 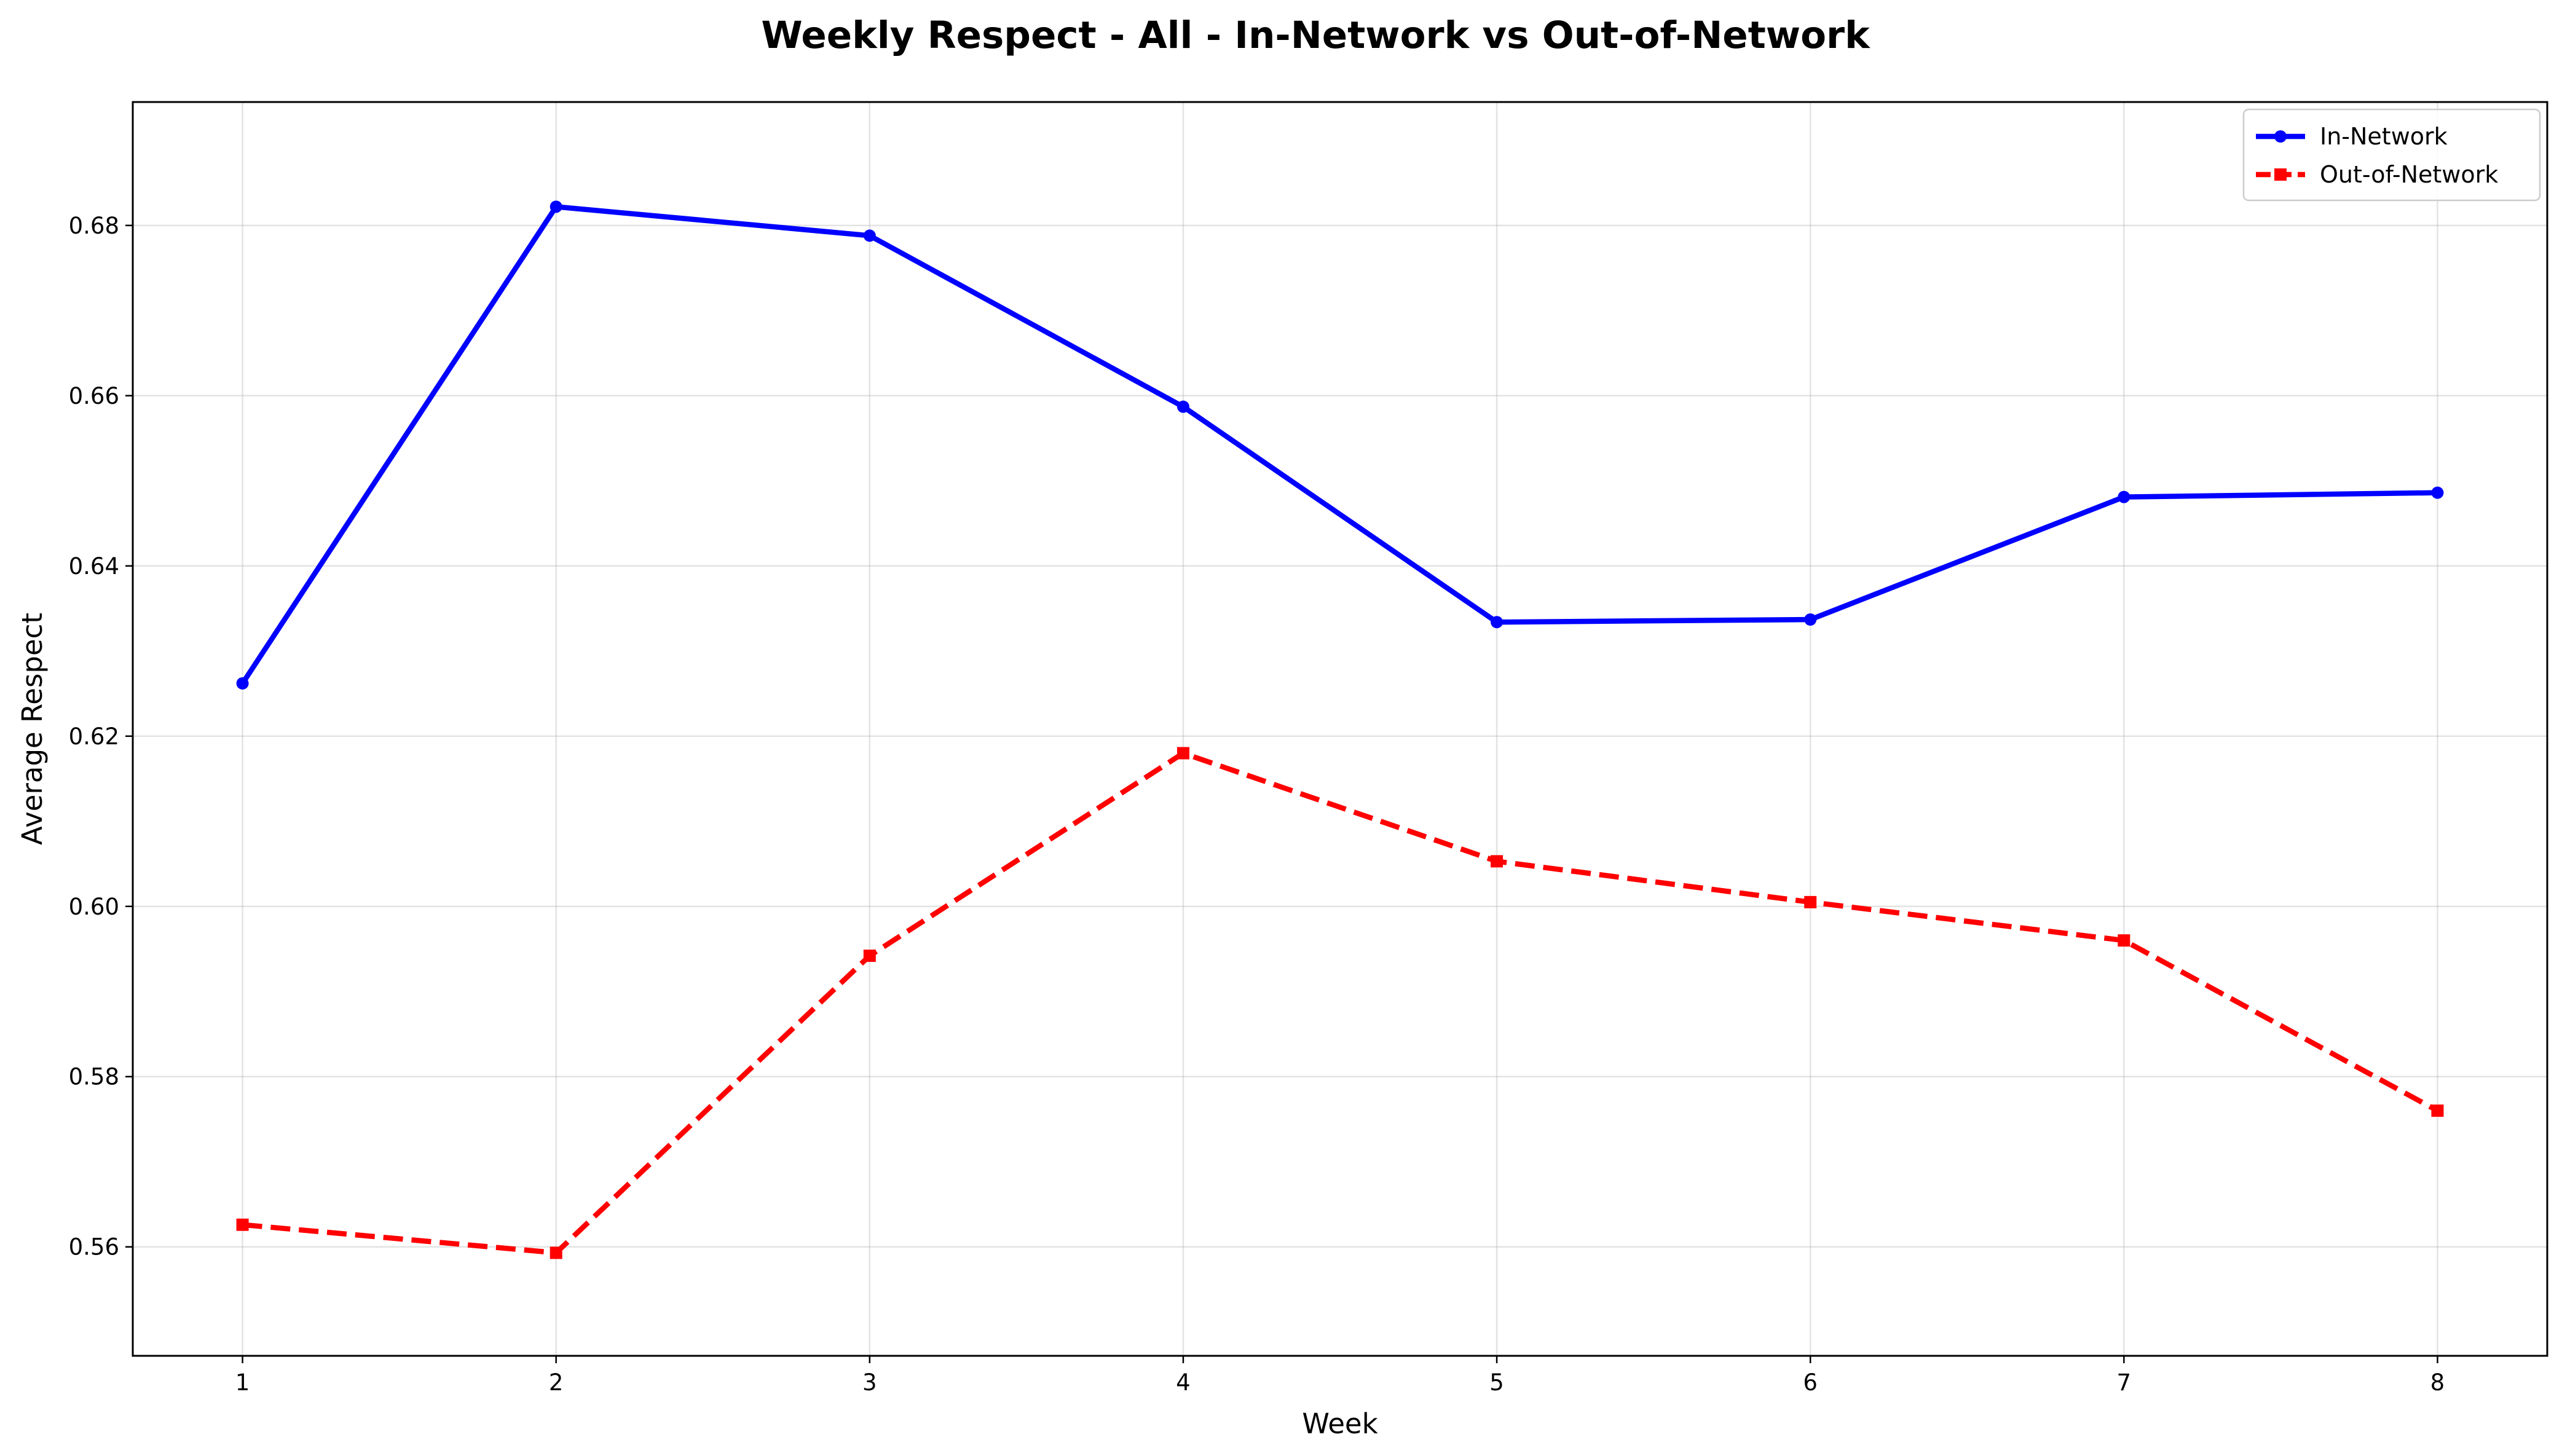 What do you see at coordinates (94, 566) in the screenshot?
I see `y-tick-label: 0.64` at bounding box center [94, 566].